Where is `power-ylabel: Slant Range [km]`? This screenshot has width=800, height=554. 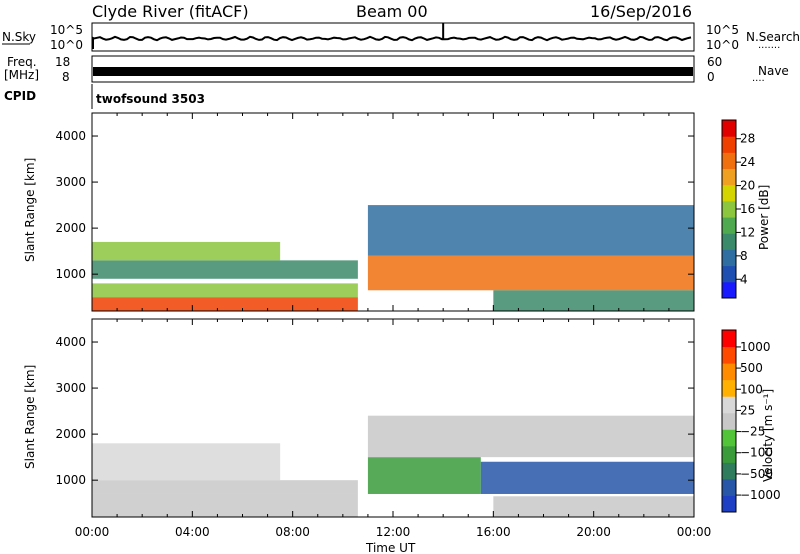 power-ylabel: Slant Range [km] is located at coordinates (30, 210).